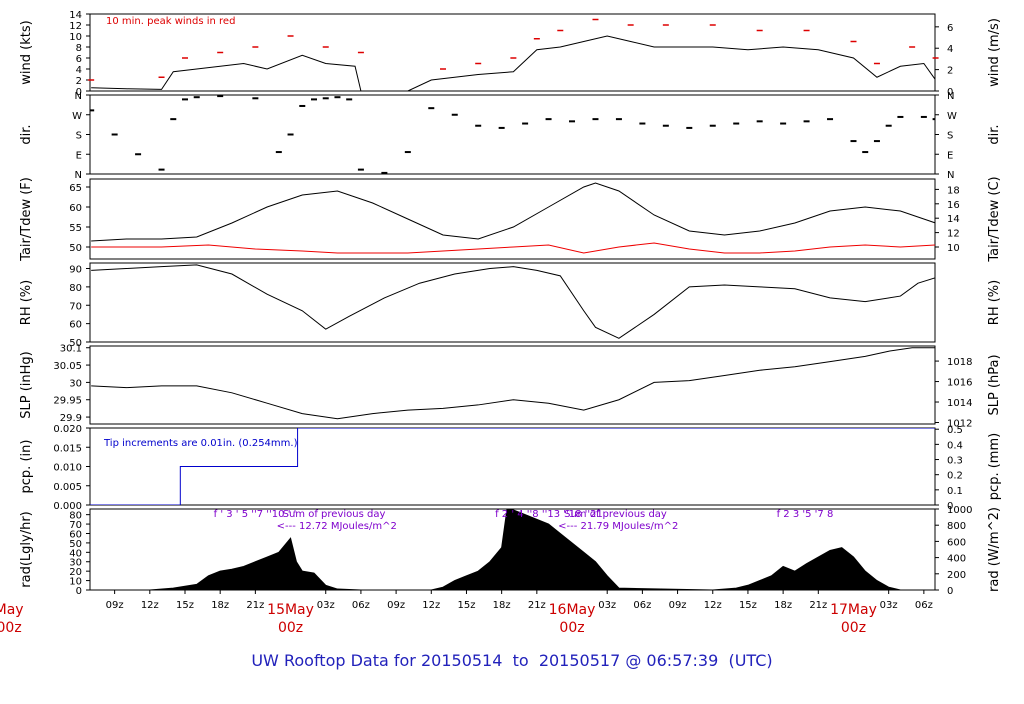 This screenshot has width=1024, height=704. What do you see at coordinates (75, 343) in the screenshot?
I see `rh-ytick-label: 50` at bounding box center [75, 343].